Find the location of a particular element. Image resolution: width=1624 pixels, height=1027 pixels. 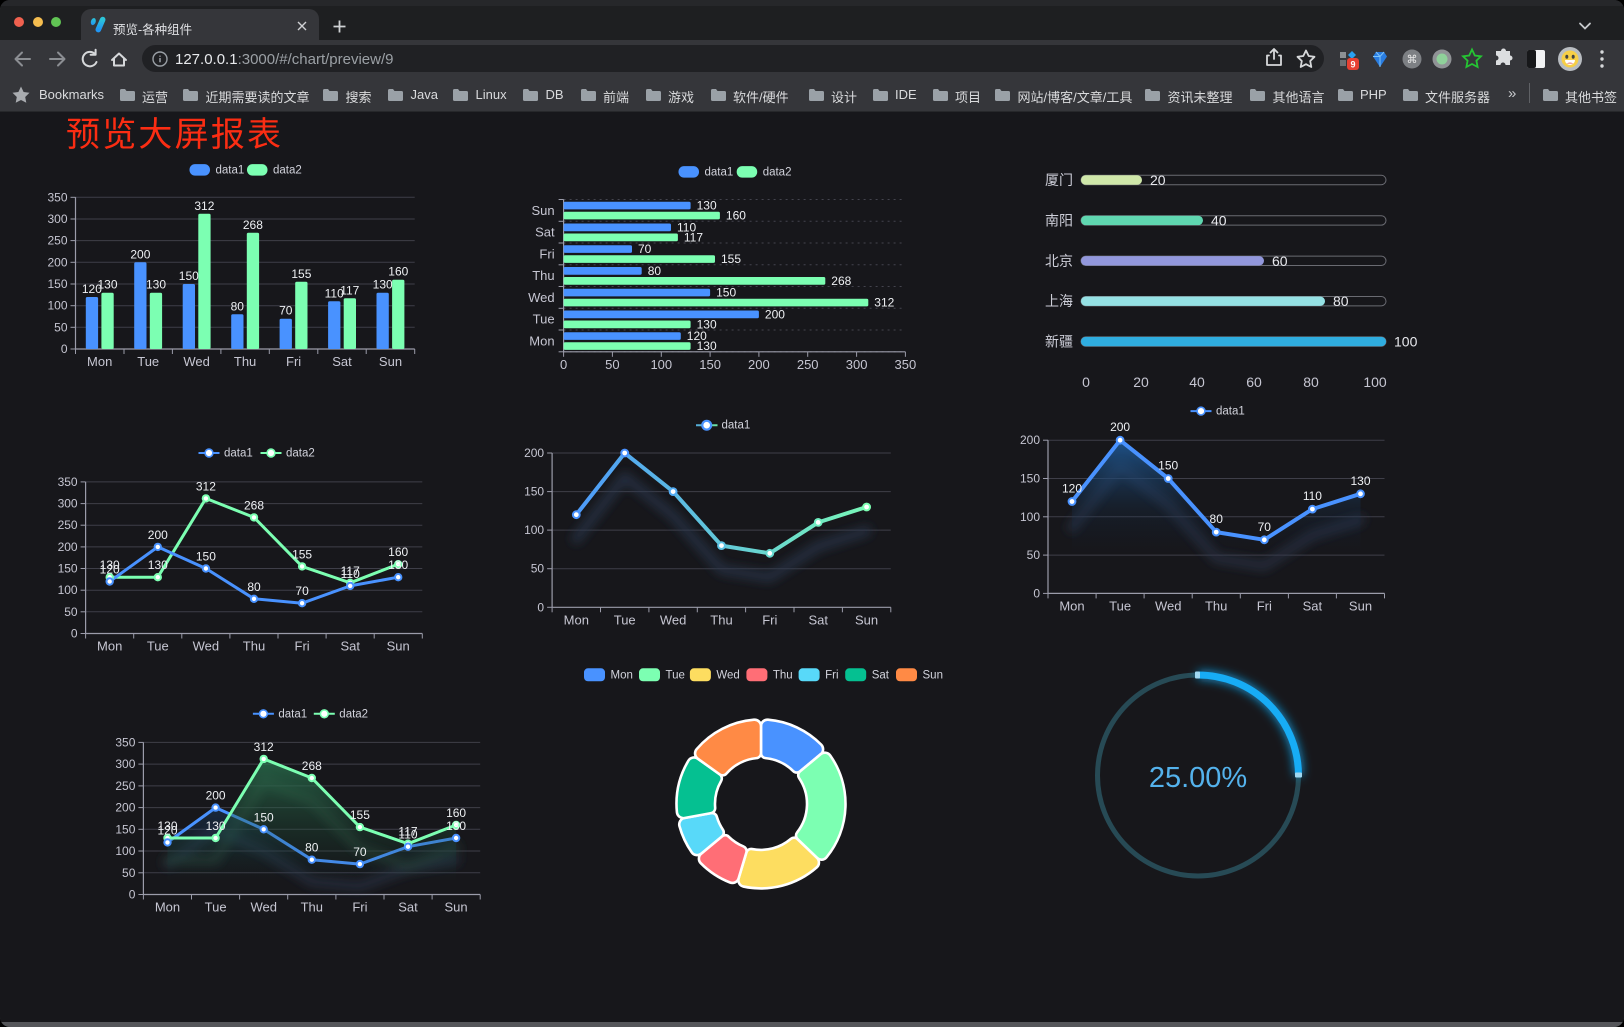

svg-text: 上海 is located at coordinates (1059, 301).